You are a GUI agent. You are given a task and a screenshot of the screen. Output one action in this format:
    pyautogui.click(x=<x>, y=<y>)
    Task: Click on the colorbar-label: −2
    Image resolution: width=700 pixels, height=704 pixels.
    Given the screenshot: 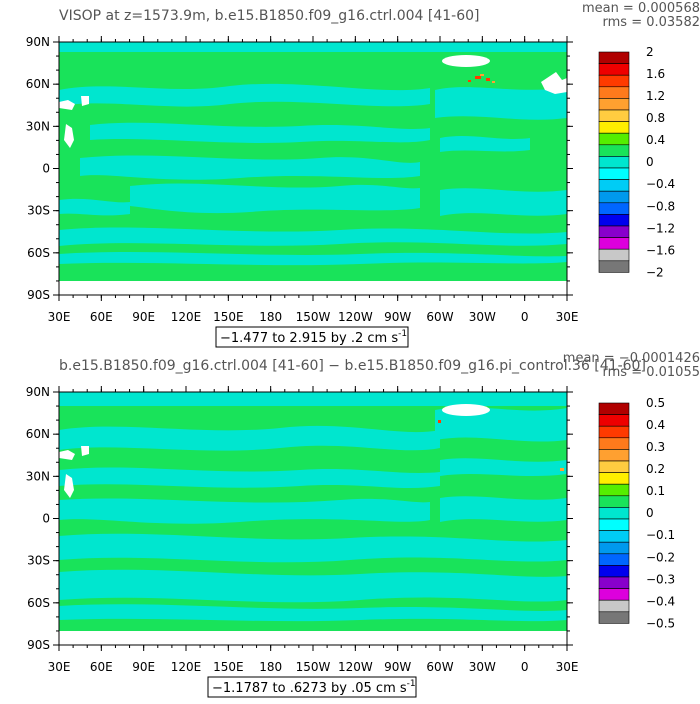 What is the action you would take?
    pyautogui.click(x=655, y=272)
    